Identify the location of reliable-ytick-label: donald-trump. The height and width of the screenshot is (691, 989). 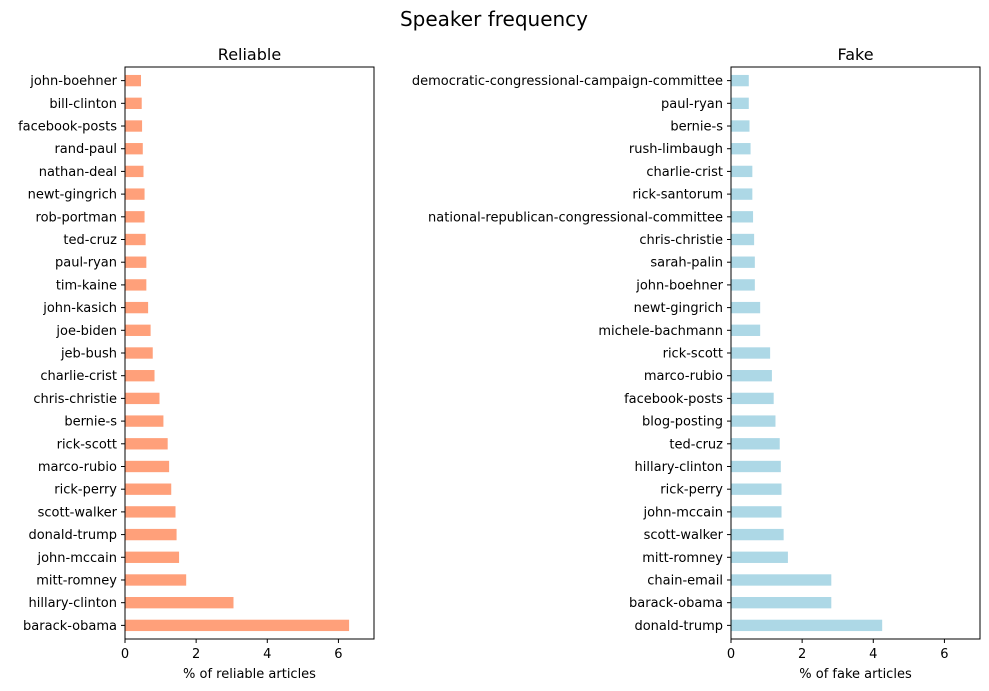
(72, 535).